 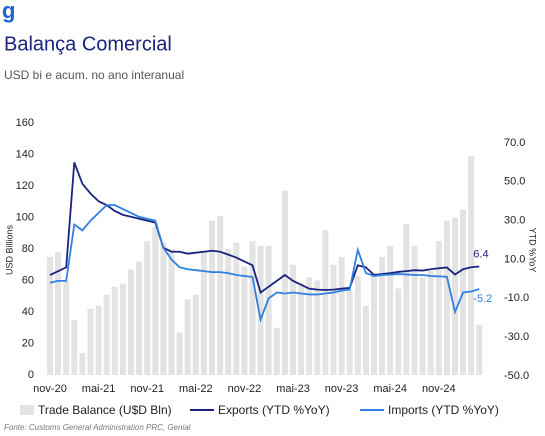 I want to click on subtitle: USD bi e acum. no ano interanual, so click(x=94, y=75).